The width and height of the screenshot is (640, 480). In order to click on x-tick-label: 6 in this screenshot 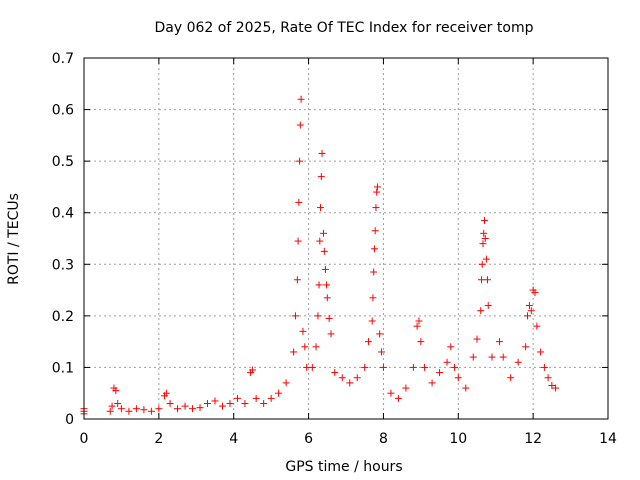, I will do `click(308, 439)`.